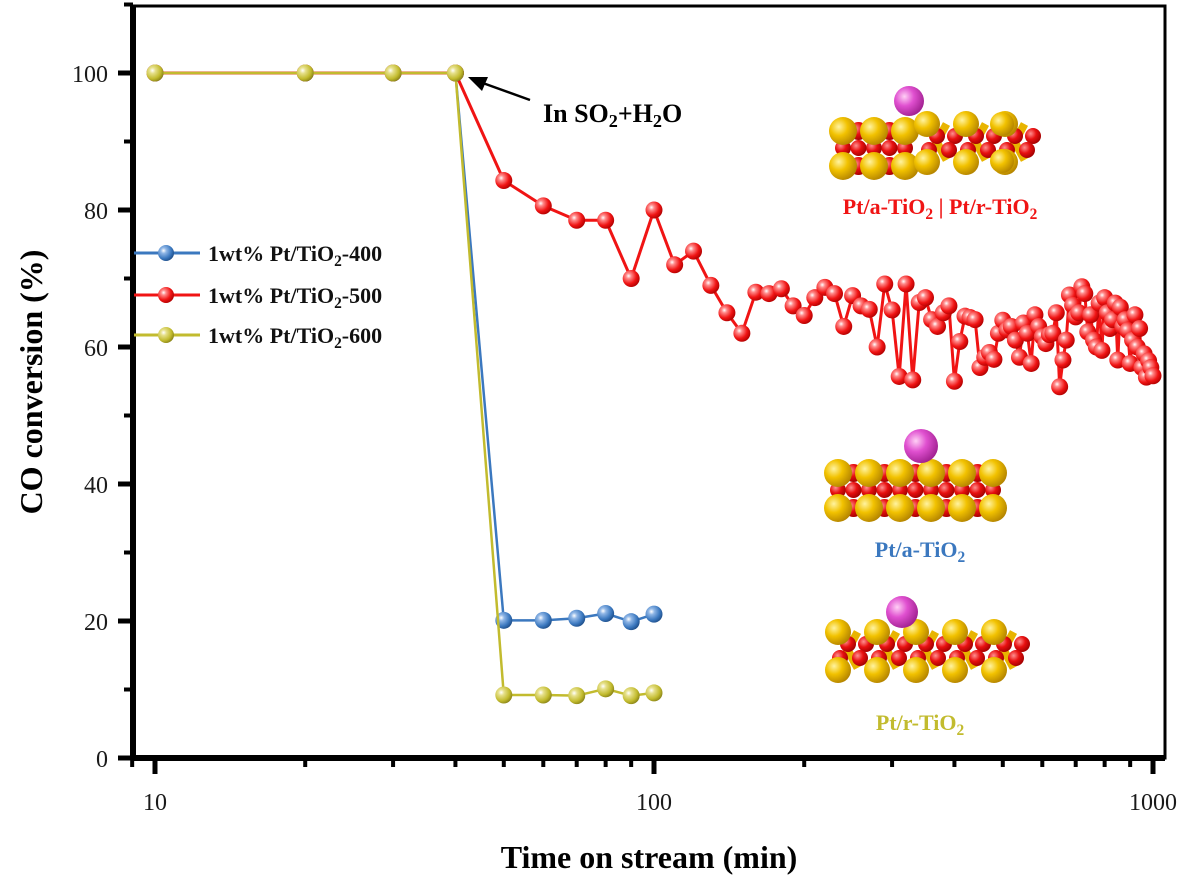 The height and width of the screenshot is (886, 1189). What do you see at coordinates (295, 297) in the screenshot?
I see `legend-label: 1wt% Pt/TiO2-500` at bounding box center [295, 297].